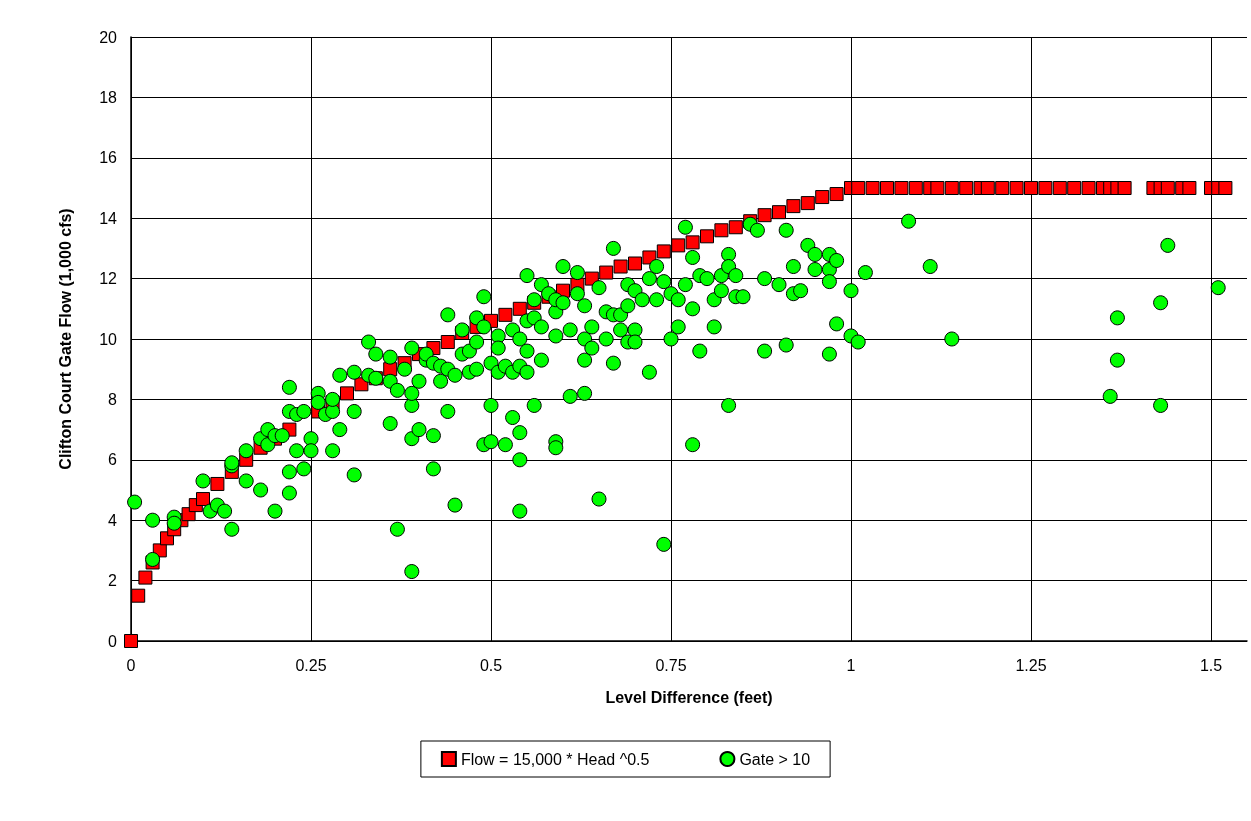 Image resolution: width=1251 pixels, height=821 pixels. I want to click on y-tick-label: 4, so click(113, 520).